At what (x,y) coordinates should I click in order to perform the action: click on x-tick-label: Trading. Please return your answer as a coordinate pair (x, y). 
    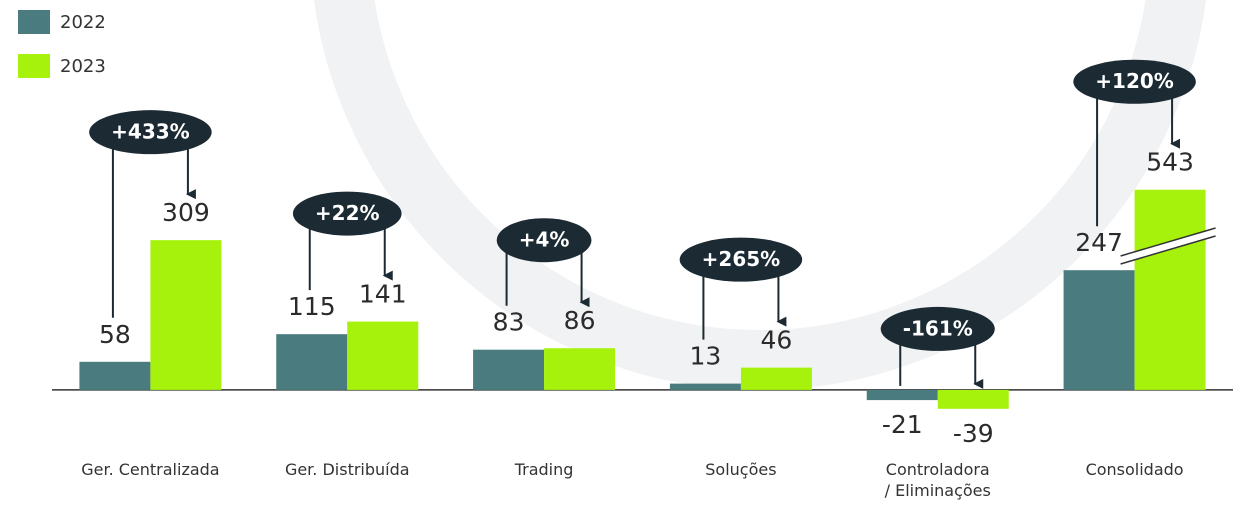
    Looking at the image, I should click on (544, 469).